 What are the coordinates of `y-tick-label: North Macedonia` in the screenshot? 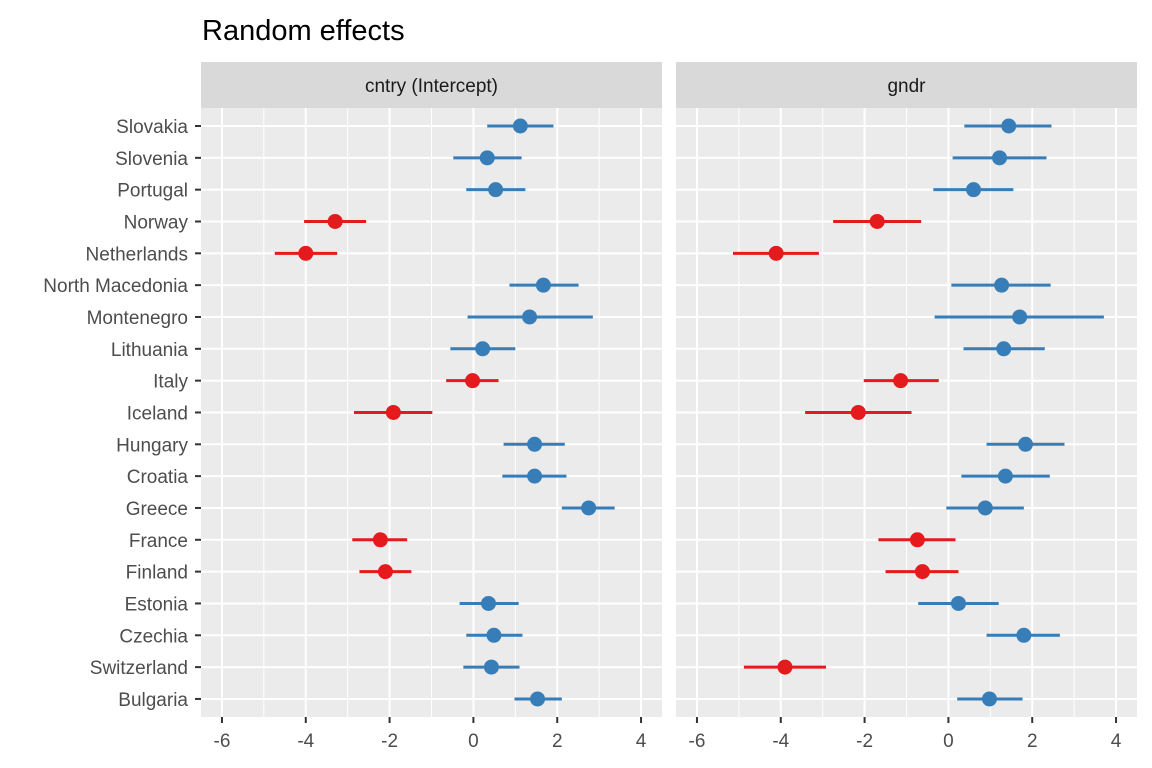 It's located at (115, 286).